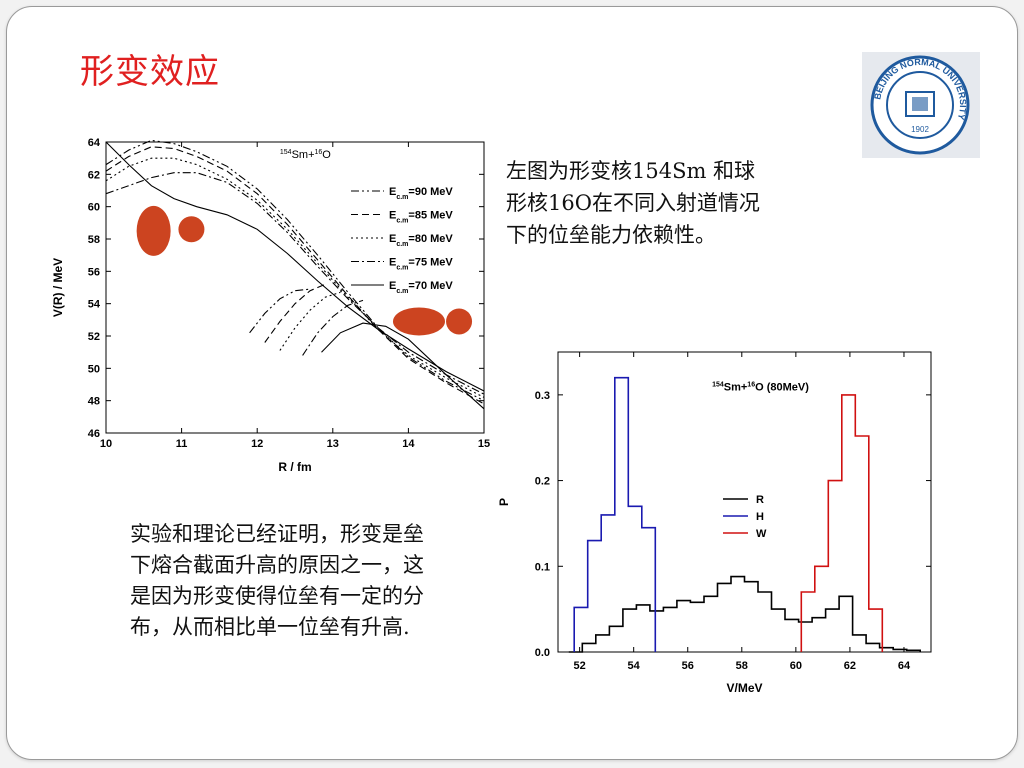  Describe the element at coordinates (542, 396) in the screenshot. I see `y-tick-label: 0.3` at that location.